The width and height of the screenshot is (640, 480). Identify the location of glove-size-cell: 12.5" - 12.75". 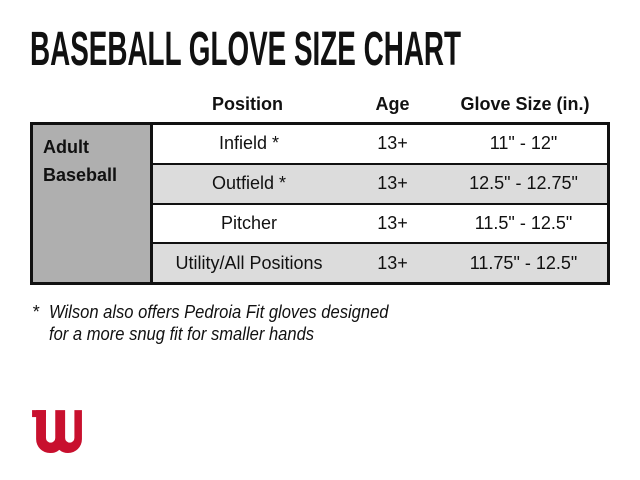
(523, 183).